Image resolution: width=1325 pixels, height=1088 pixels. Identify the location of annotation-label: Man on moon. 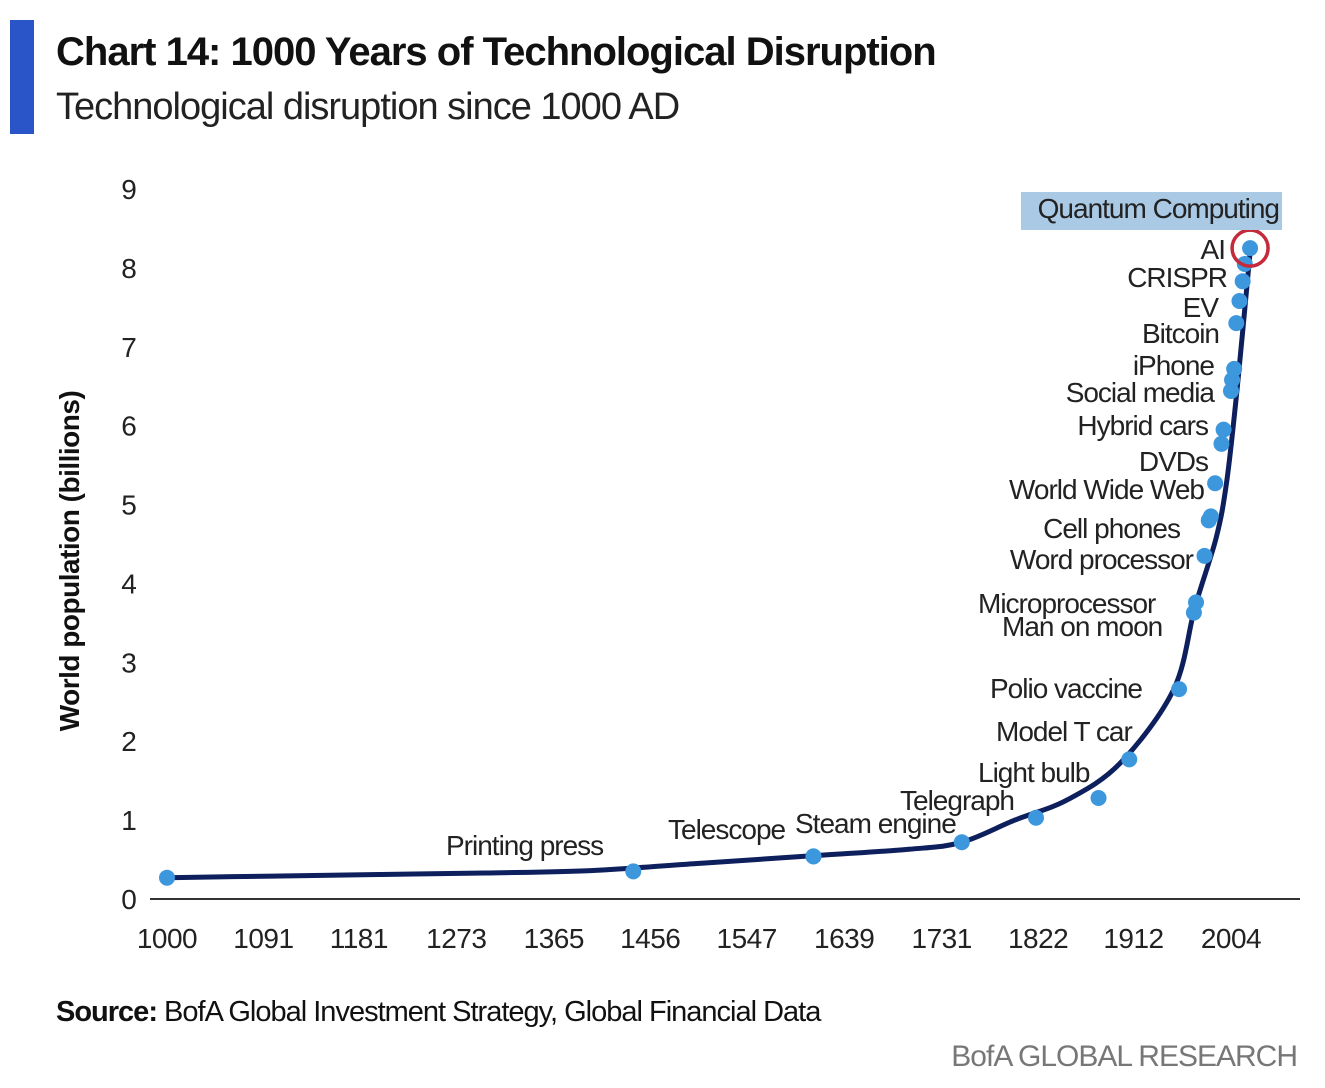
(1082, 626).